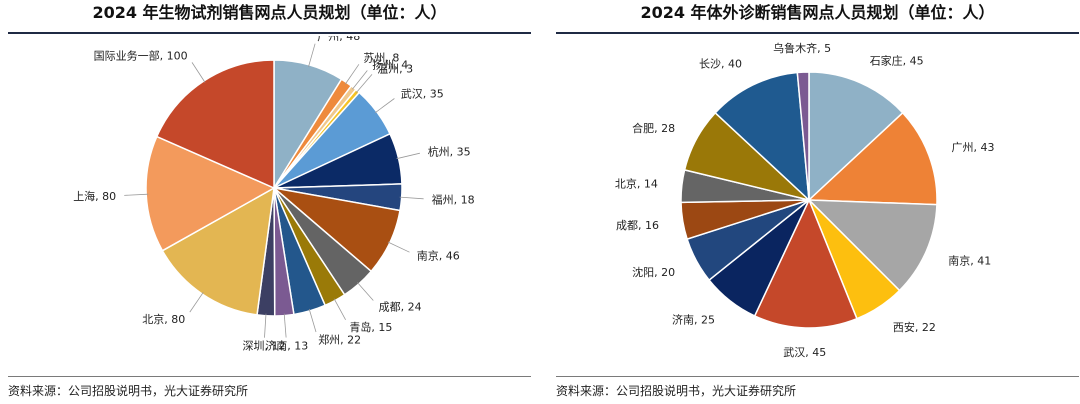  Describe the element at coordinates (804, 352) in the screenshot. I see `slice-label: 武汉, 45` at that location.